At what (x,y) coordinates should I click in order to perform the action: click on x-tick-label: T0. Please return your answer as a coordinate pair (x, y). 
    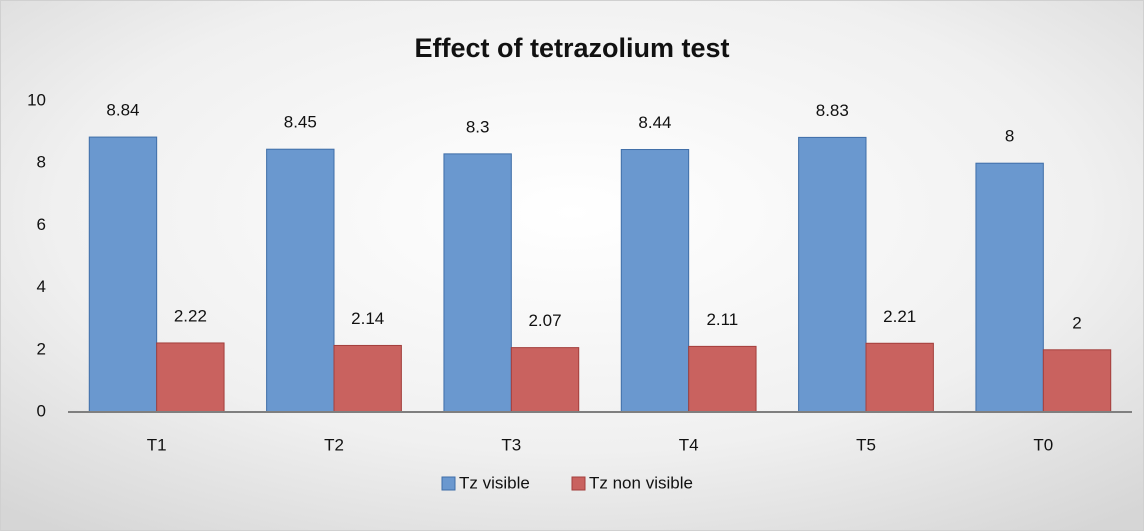
    Looking at the image, I should click on (1043, 444).